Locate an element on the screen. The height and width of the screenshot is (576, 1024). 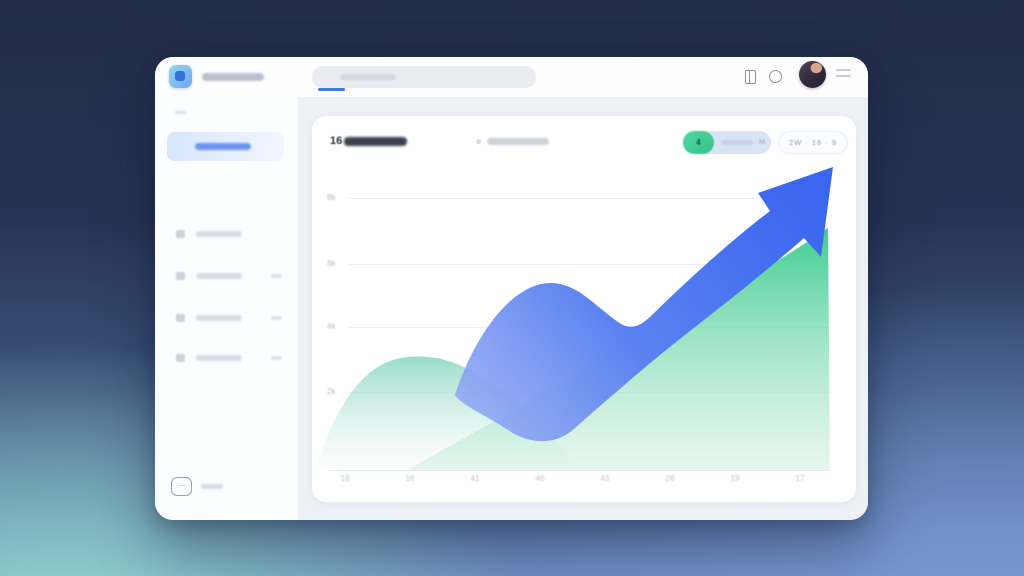
range-selector-pill: 2W · 16 · 9 is located at coordinates (813, 142).